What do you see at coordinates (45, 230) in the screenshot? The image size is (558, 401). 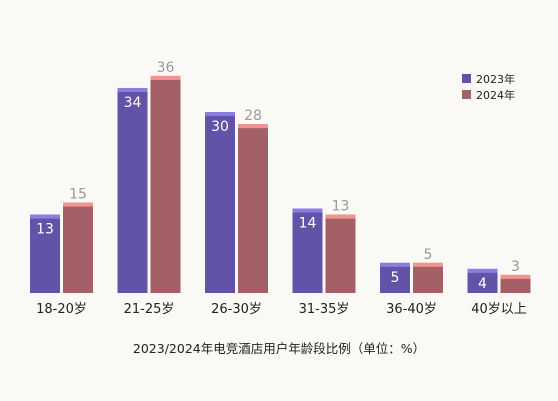 I see `data-label-2023-0: 13` at bounding box center [45, 230].